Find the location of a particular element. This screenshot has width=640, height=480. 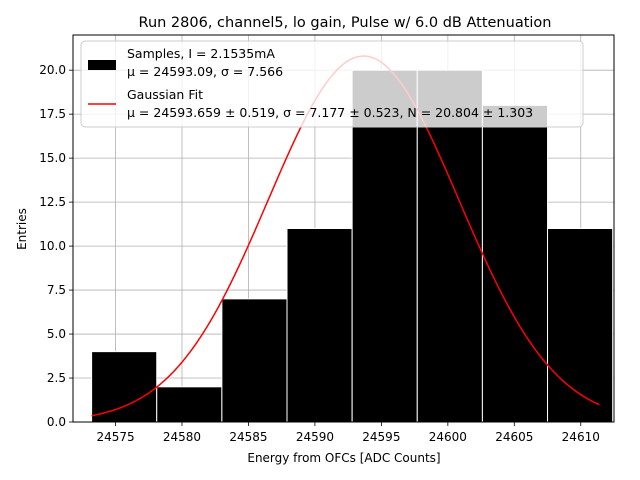

x-tick-label: 24580 is located at coordinates (182, 437).